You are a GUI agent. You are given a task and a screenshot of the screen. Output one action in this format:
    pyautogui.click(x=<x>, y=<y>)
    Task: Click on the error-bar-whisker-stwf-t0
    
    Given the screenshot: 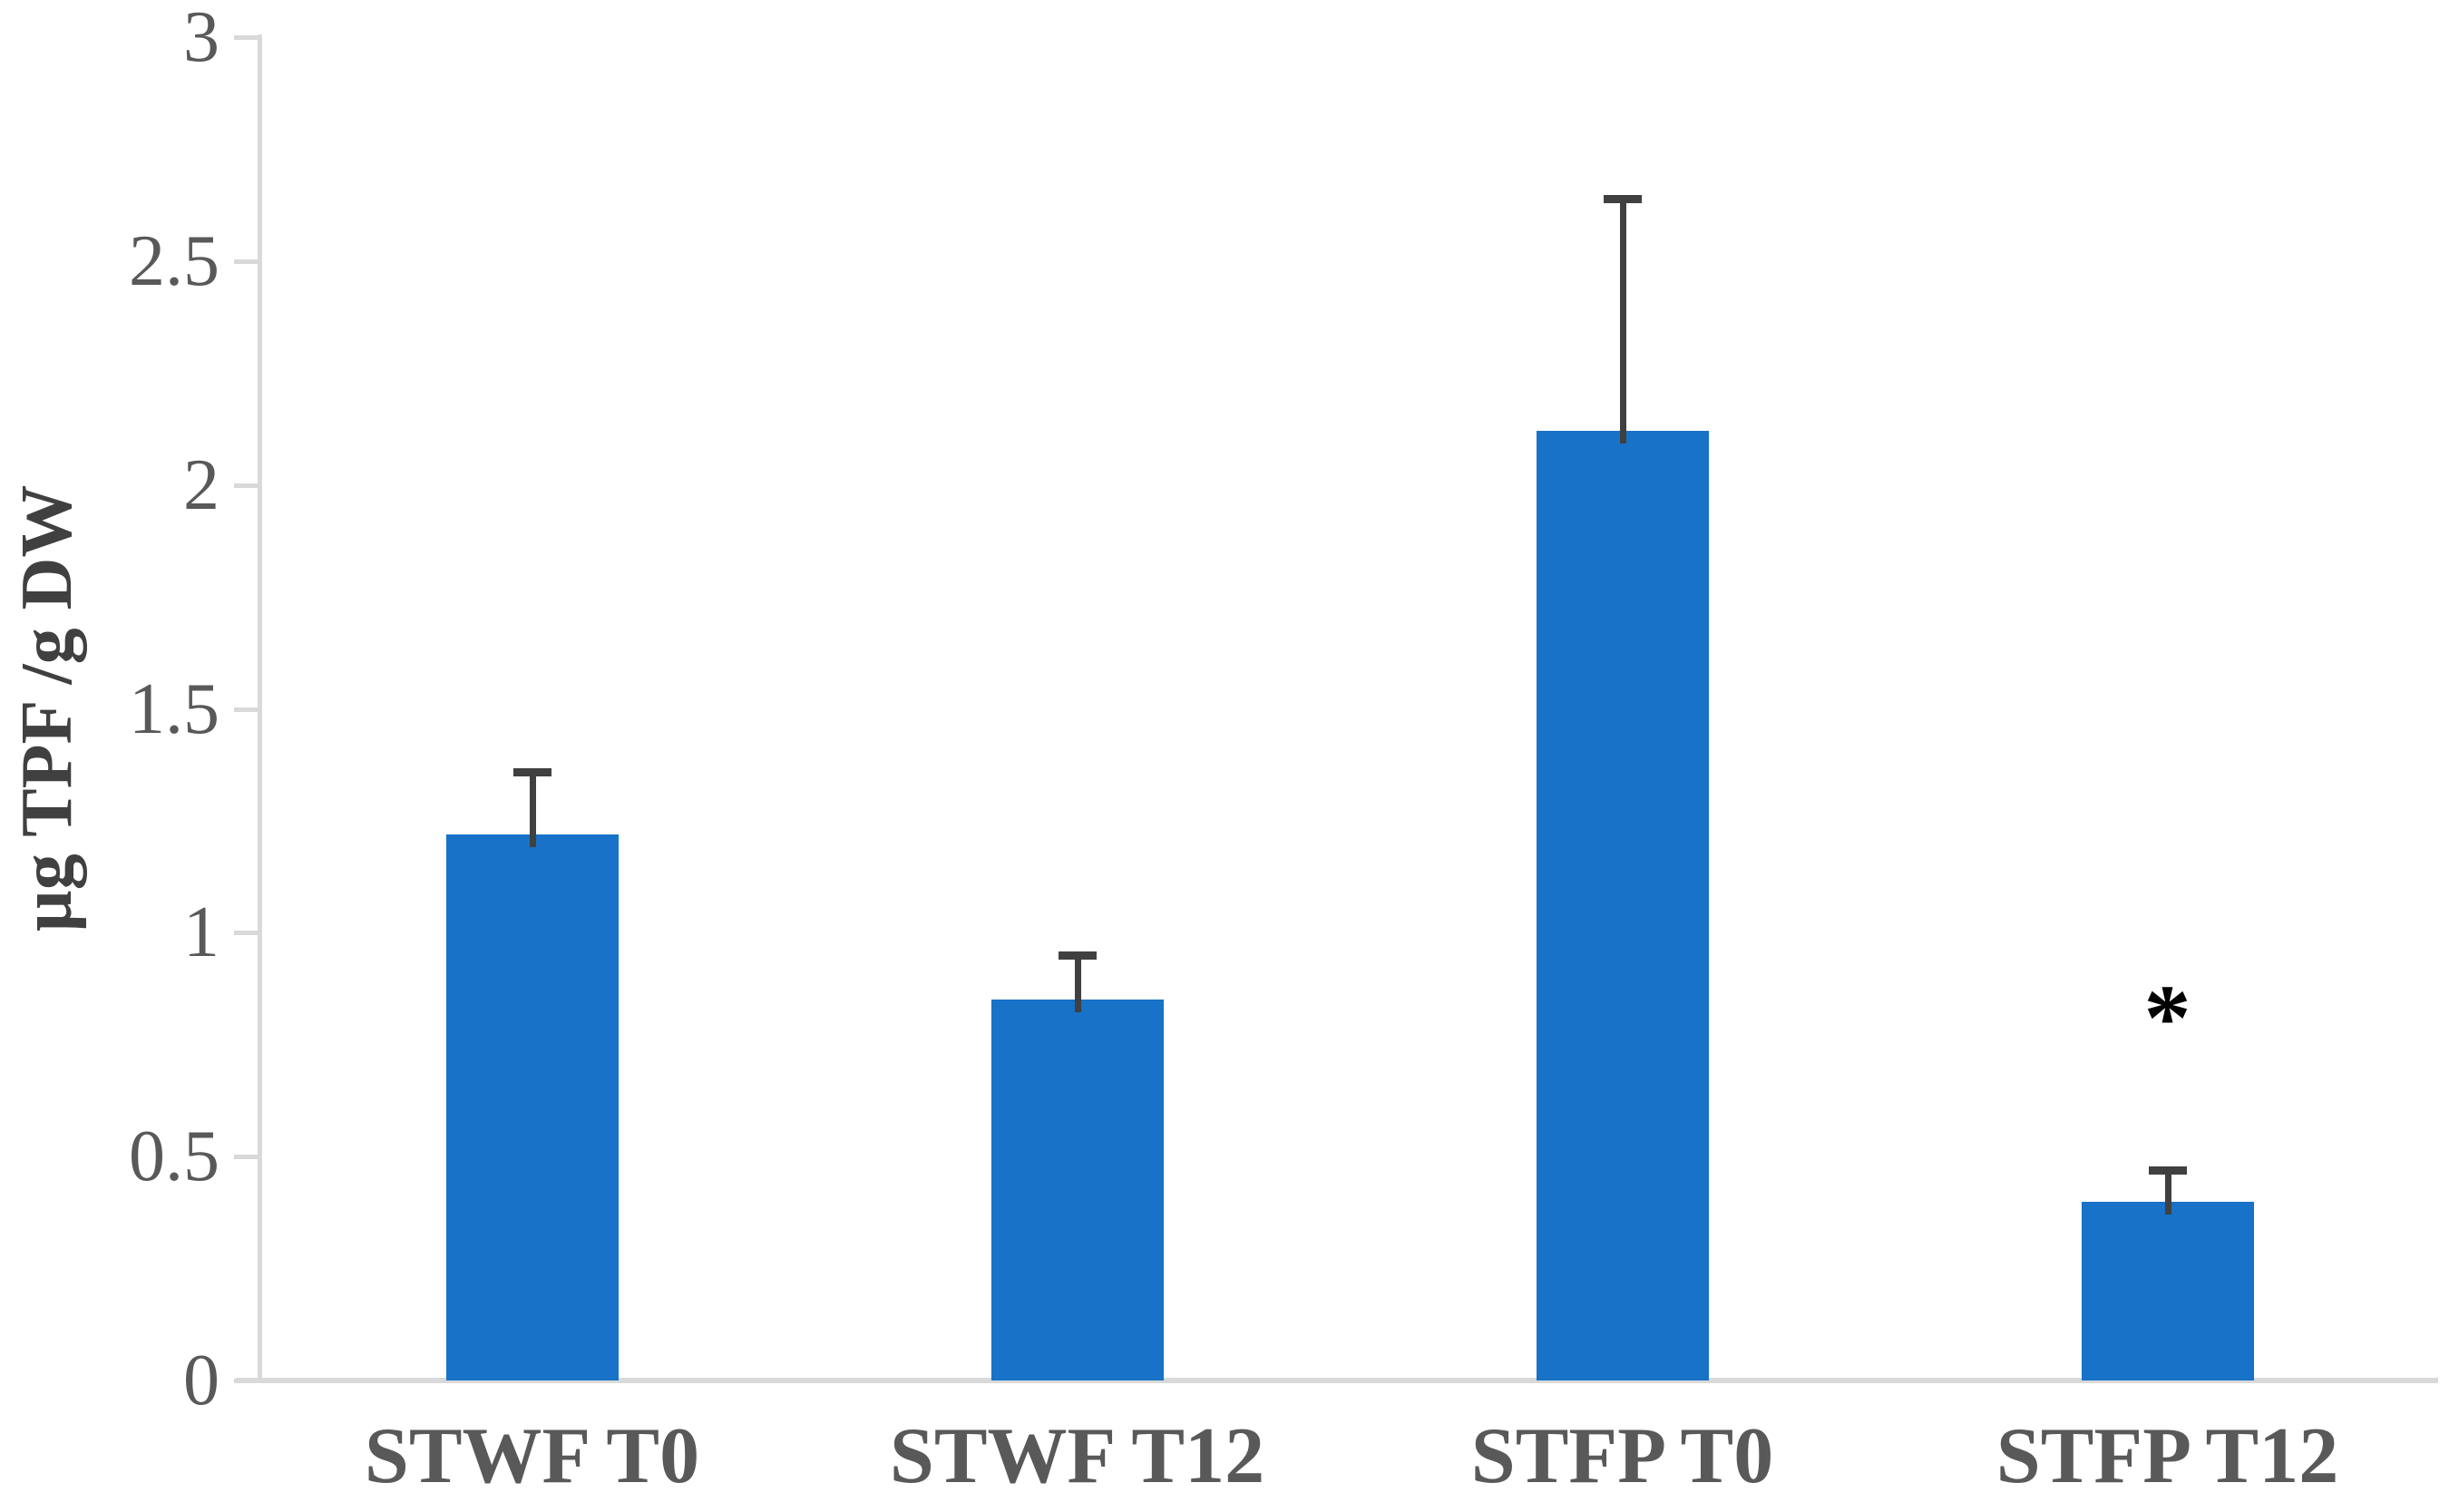 What is the action you would take?
    pyautogui.click(x=532, y=809)
    